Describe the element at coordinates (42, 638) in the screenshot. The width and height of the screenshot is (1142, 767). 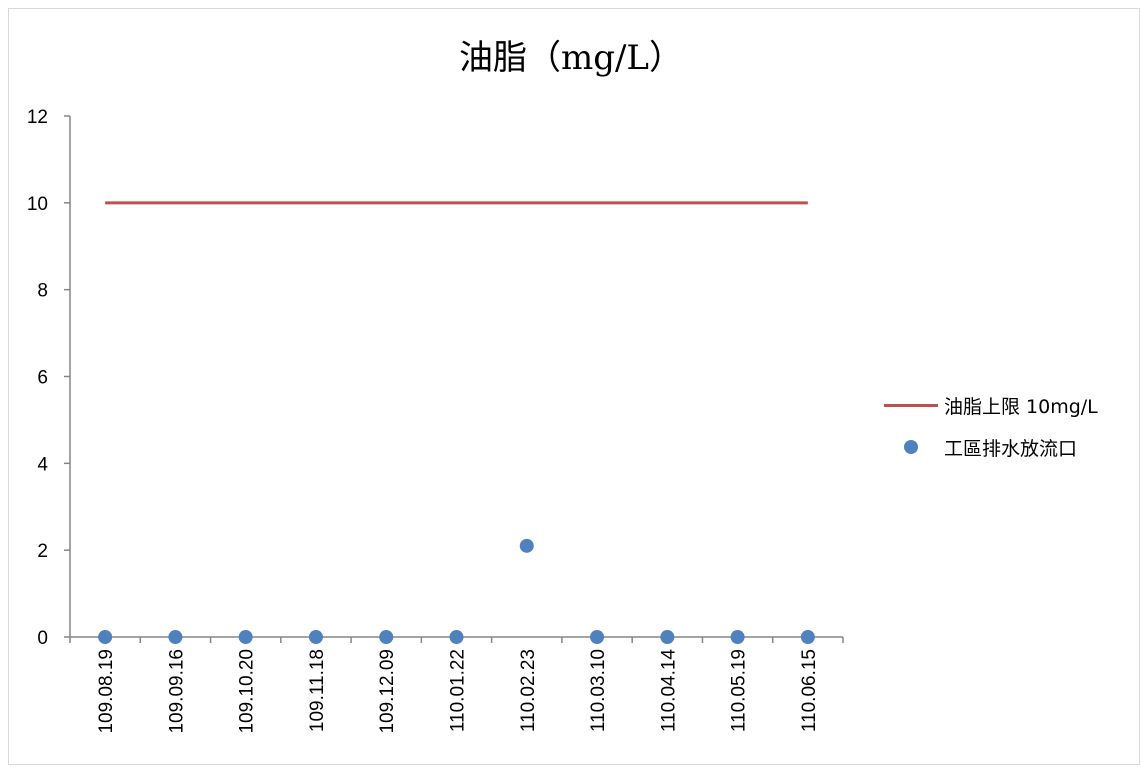
I see `y-tick-label: 0` at that location.